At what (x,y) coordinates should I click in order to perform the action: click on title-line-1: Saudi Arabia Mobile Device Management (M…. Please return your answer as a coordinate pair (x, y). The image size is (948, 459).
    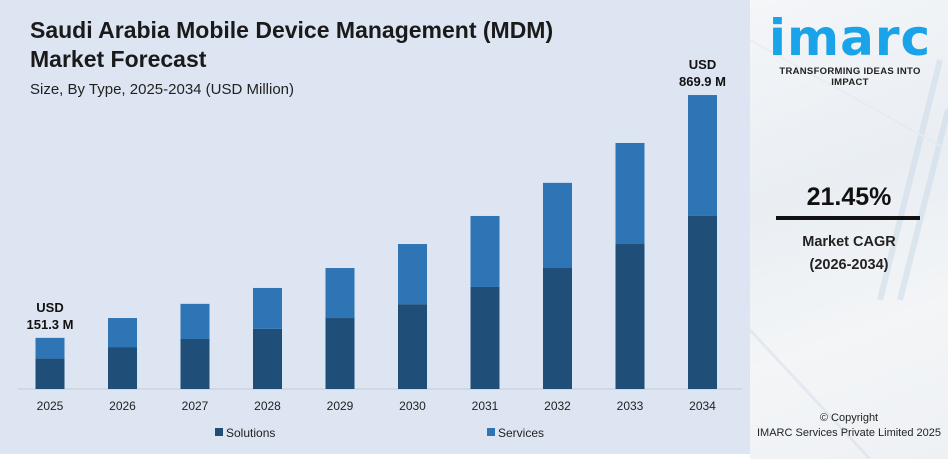
    Looking at the image, I should click on (292, 30).